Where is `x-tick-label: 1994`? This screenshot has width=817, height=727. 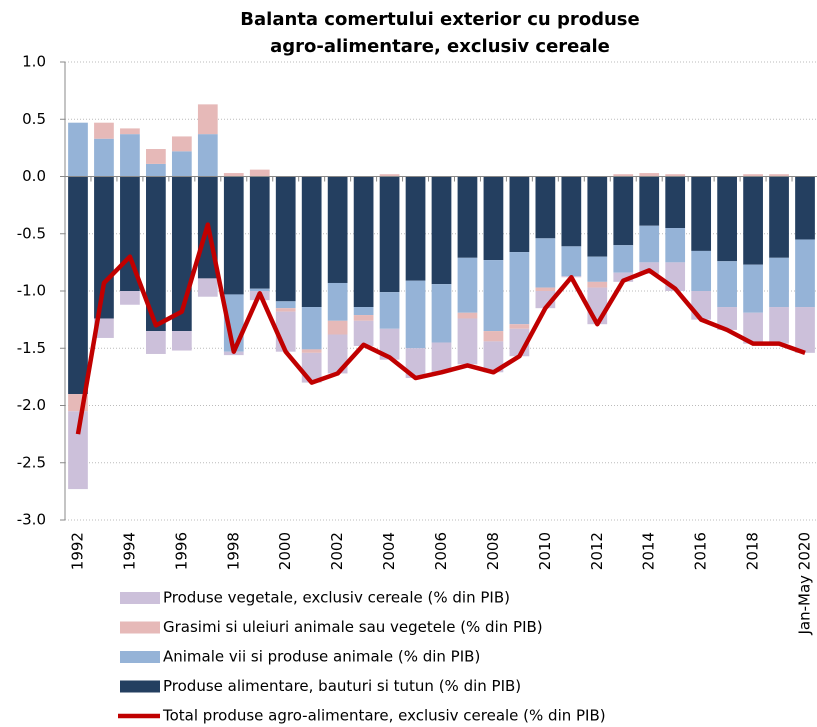 x-tick-label: 1994 is located at coordinates (129, 551).